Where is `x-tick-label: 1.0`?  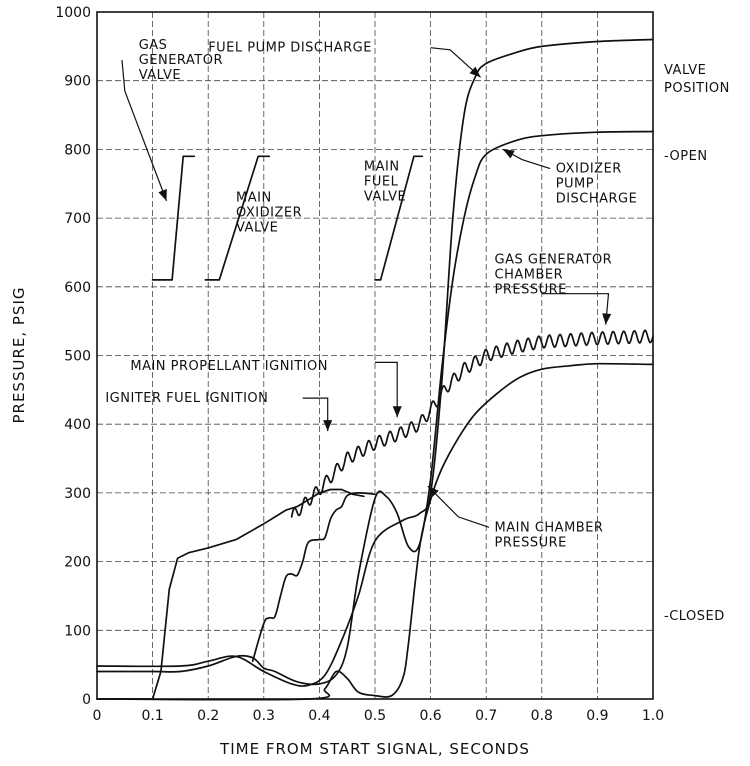 x-tick-label: 1.0 is located at coordinates (653, 716).